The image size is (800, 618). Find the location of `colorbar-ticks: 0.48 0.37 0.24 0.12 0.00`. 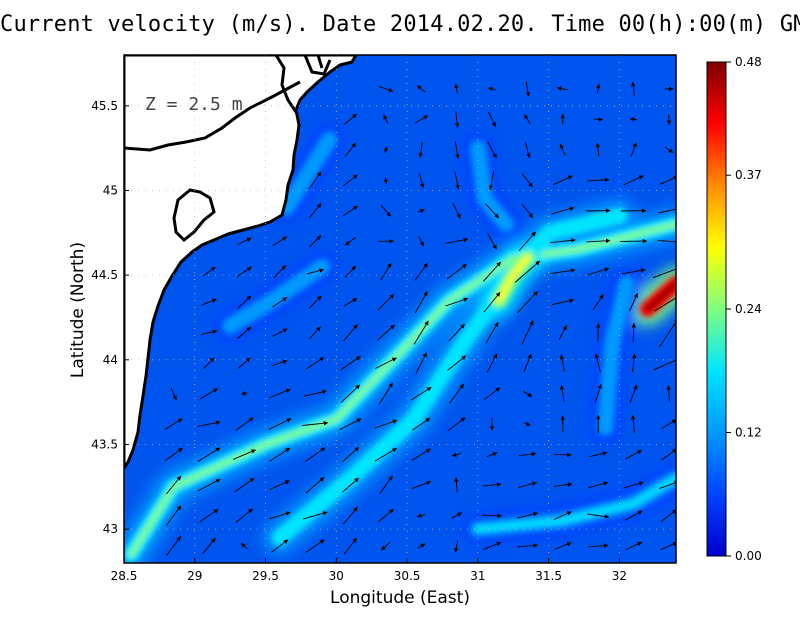

colorbar-ticks: 0.48 0.37 0.24 0.12 0.00 is located at coordinates (744, 309).